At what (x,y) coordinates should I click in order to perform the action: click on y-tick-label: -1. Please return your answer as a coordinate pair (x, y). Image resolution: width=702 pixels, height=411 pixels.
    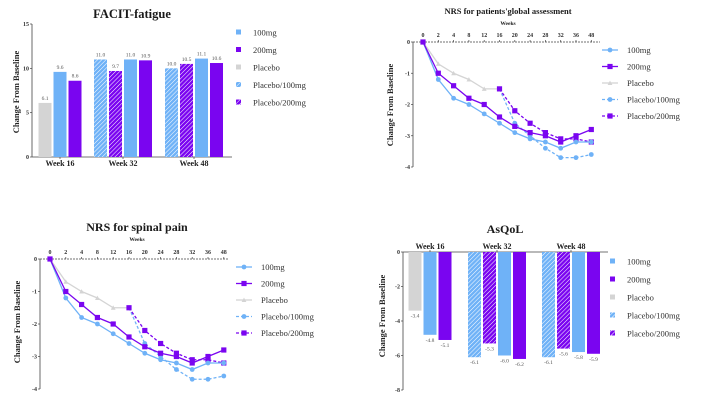
    Looking at the image, I should click on (407, 74).